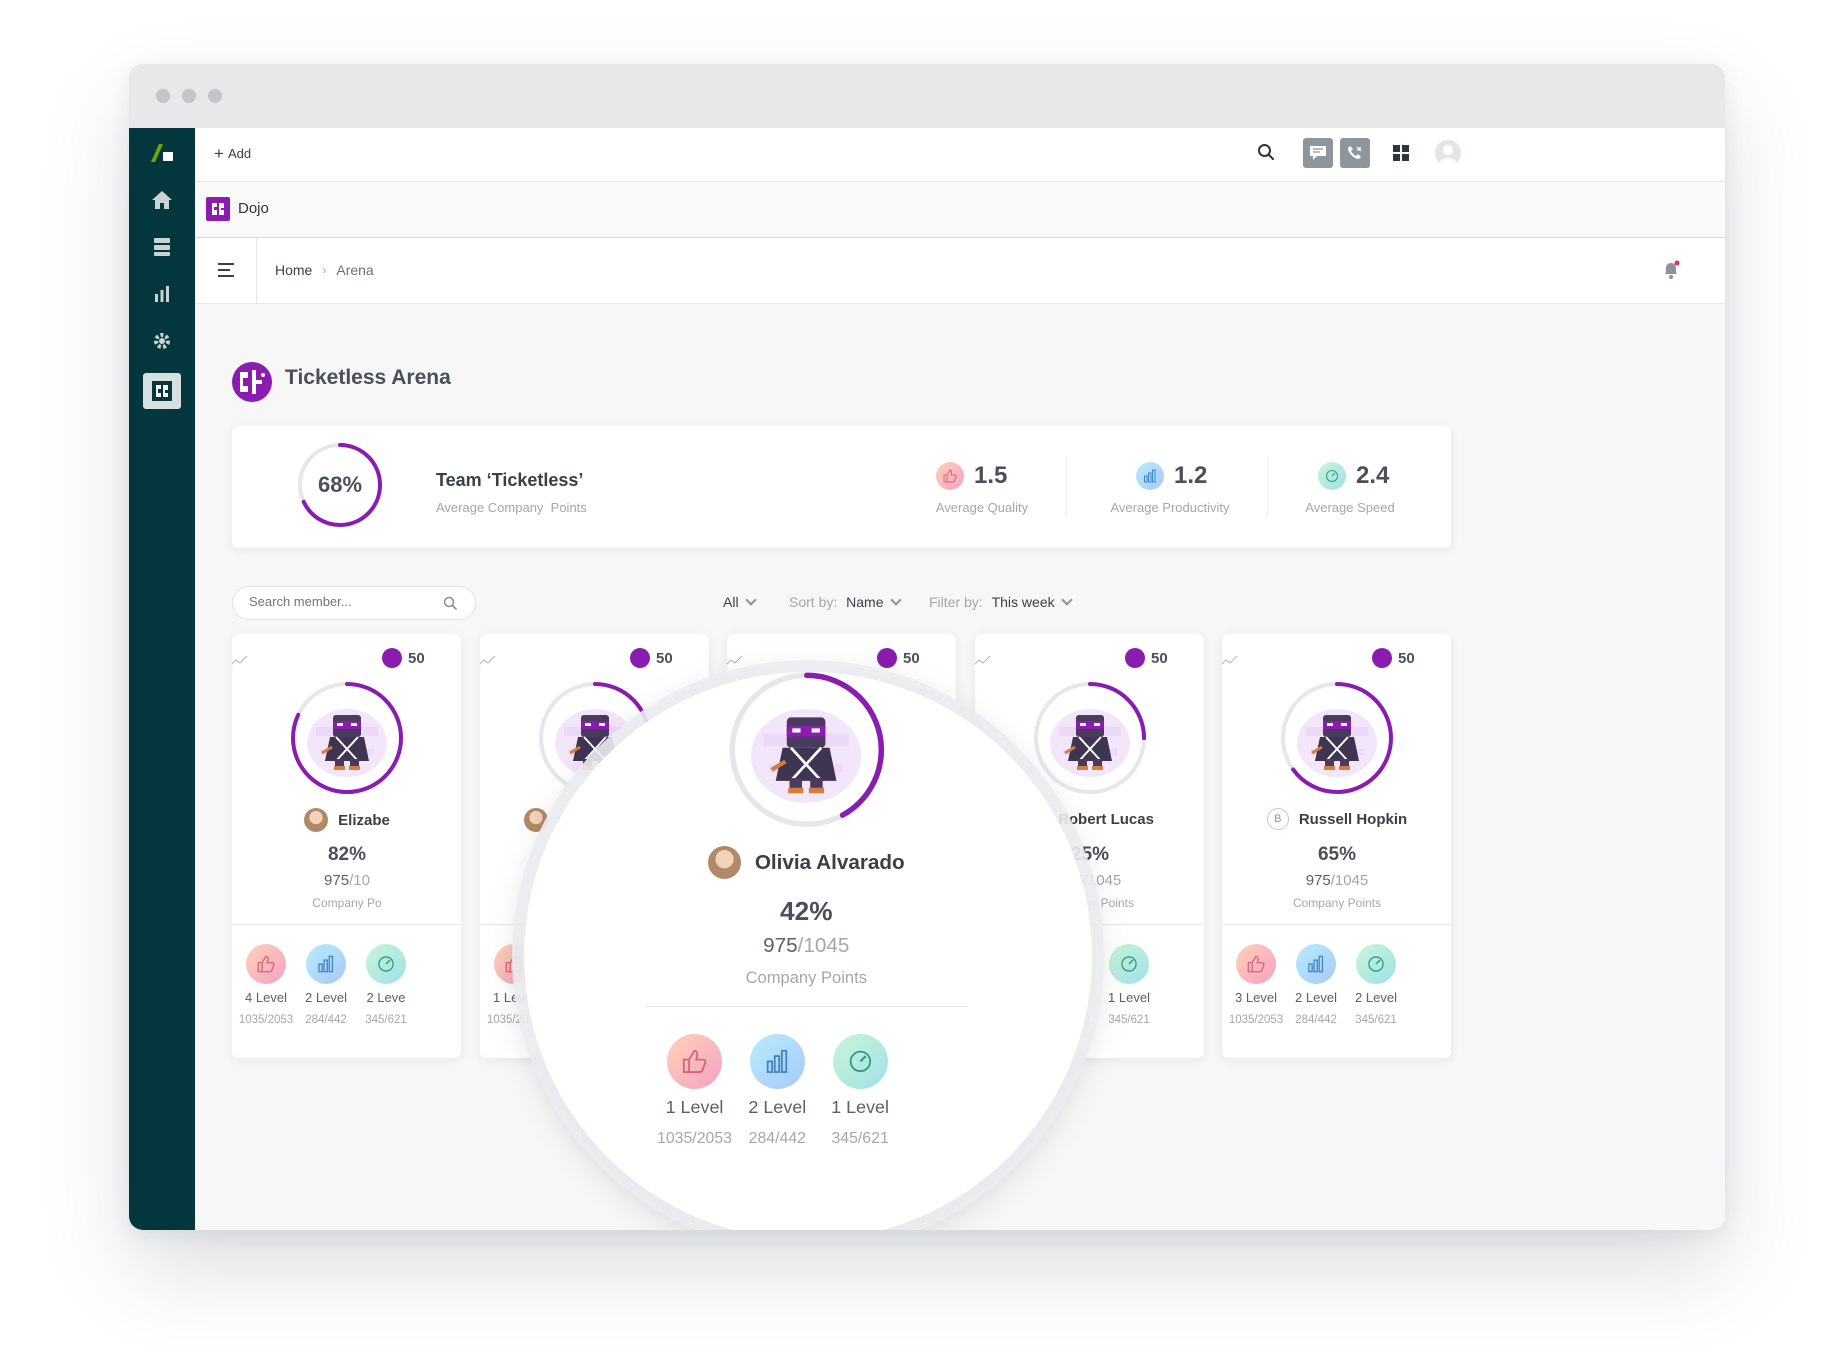  I want to click on member-name: Russell Hopkin, so click(1353, 819).